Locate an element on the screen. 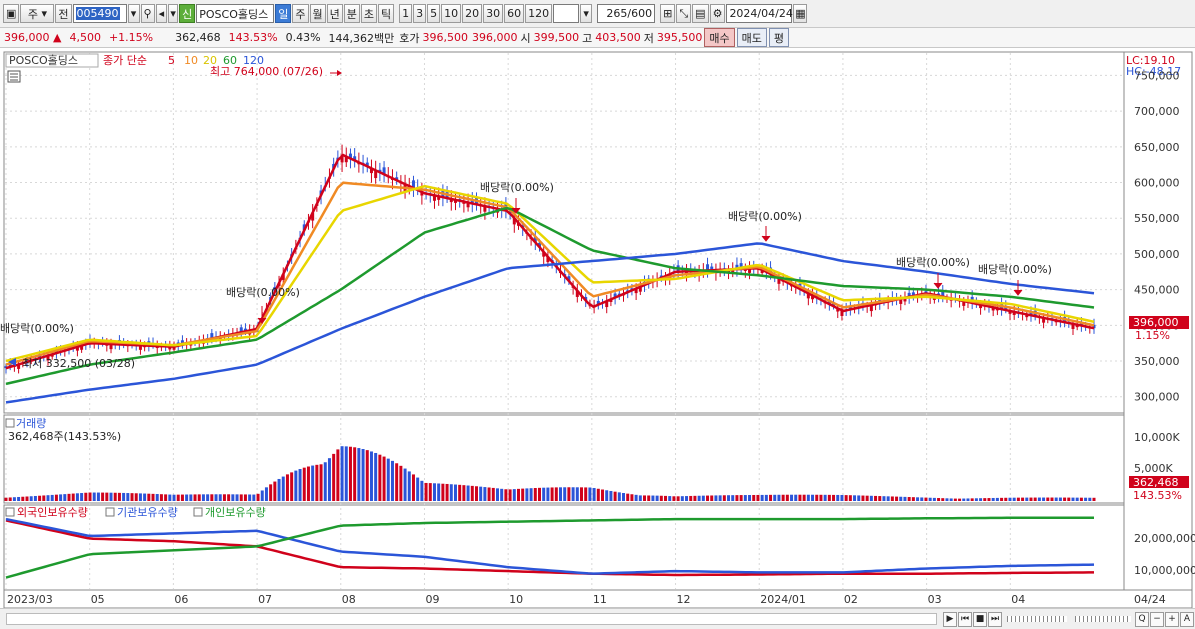 The image size is (1195, 629). interval-custom-input is located at coordinates (566, 13).